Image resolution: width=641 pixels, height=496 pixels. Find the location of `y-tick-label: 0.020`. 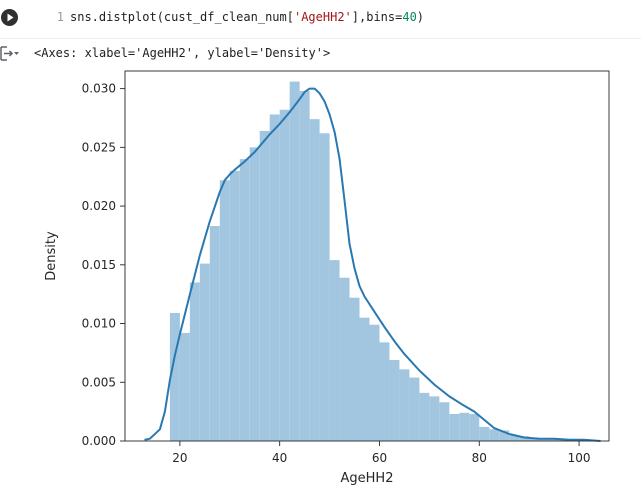

y-tick-label: 0.020 is located at coordinates (99, 206).